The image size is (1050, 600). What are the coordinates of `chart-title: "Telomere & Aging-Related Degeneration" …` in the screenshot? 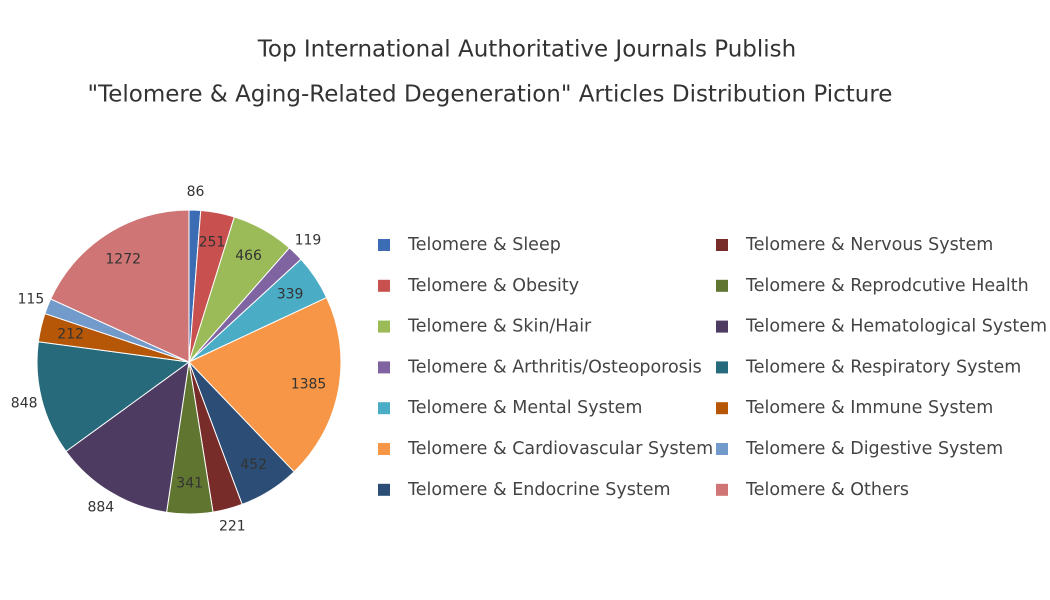 It's located at (490, 95).